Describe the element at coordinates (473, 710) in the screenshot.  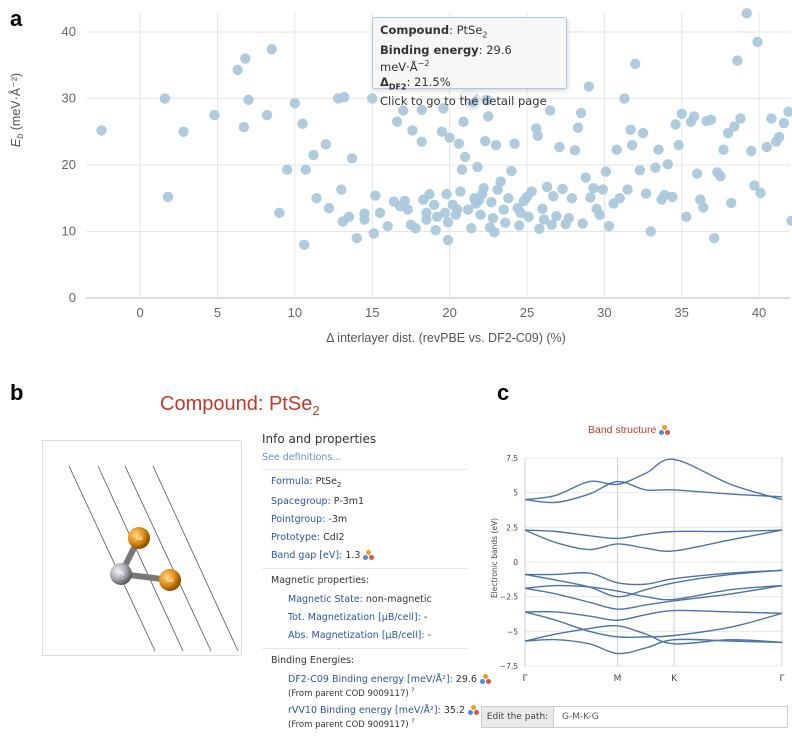
I see `provenance-icon` at that location.